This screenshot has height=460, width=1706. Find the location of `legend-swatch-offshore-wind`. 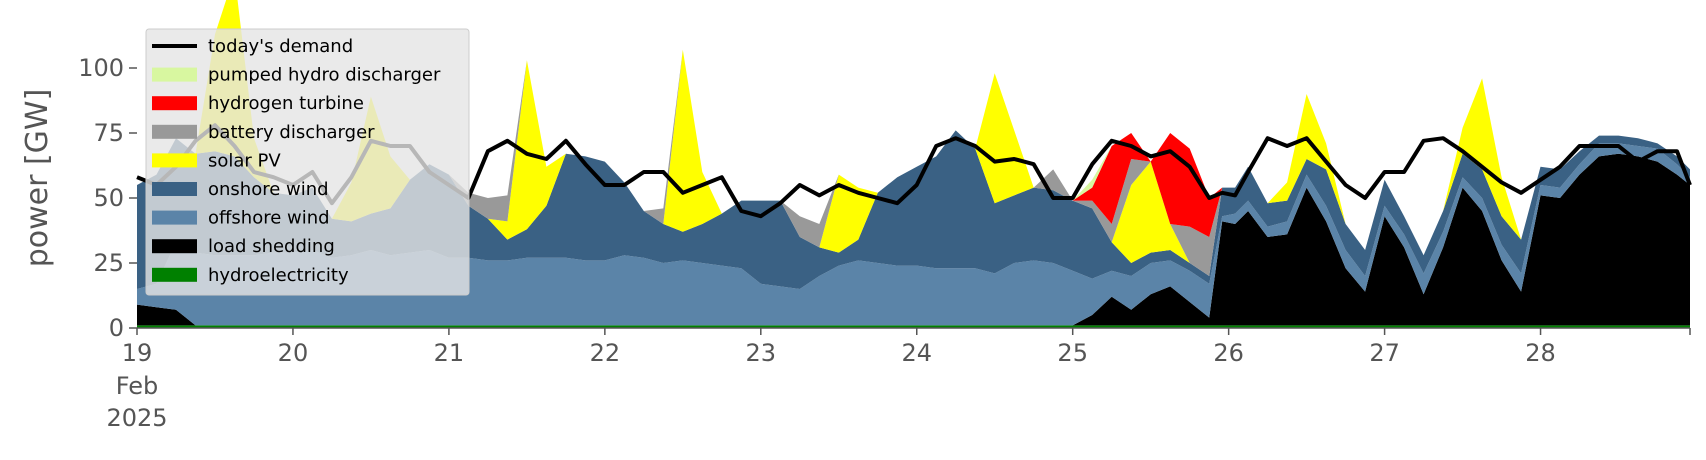

legend-swatch-offshore-wind is located at coordinates (174, 217).